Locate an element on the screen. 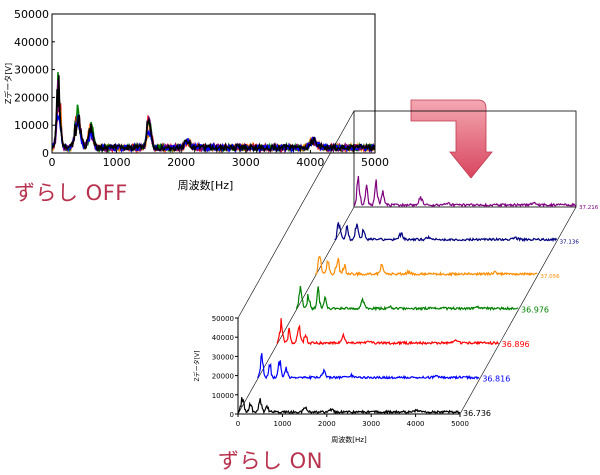 The height and width of the screenshot is (475, 600). series-line-37.136 is located at coordinates (446, 232).